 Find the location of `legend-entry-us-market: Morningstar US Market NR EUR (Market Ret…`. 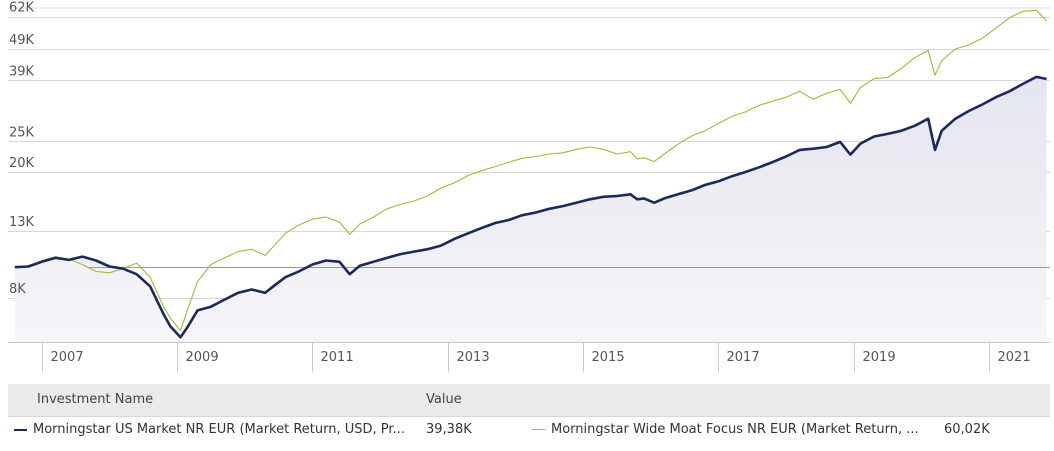

legend-entry-us-market: Morningstar US Market NR EUR (Market Ret… is located at coordinates (209, 429).